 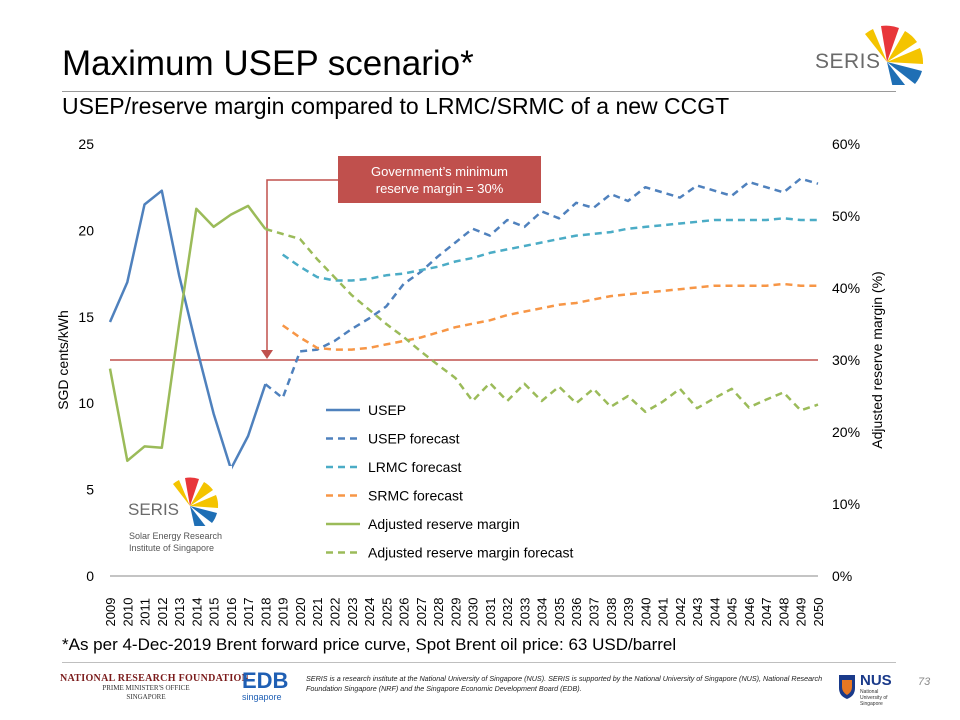 I want to click on x-tick-label: 2016, so click(x=231, y=612).